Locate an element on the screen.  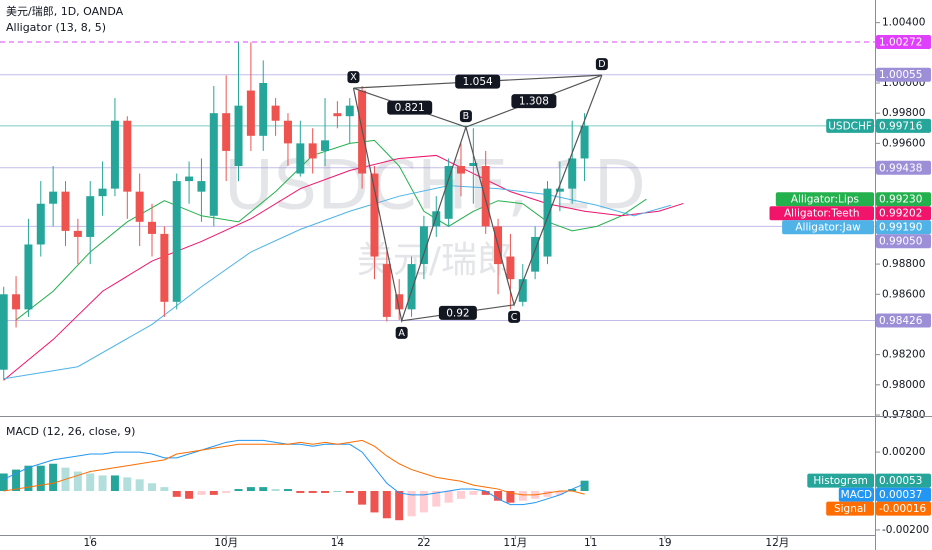
pattern-point-label: A is located at coordinates (401, 333).